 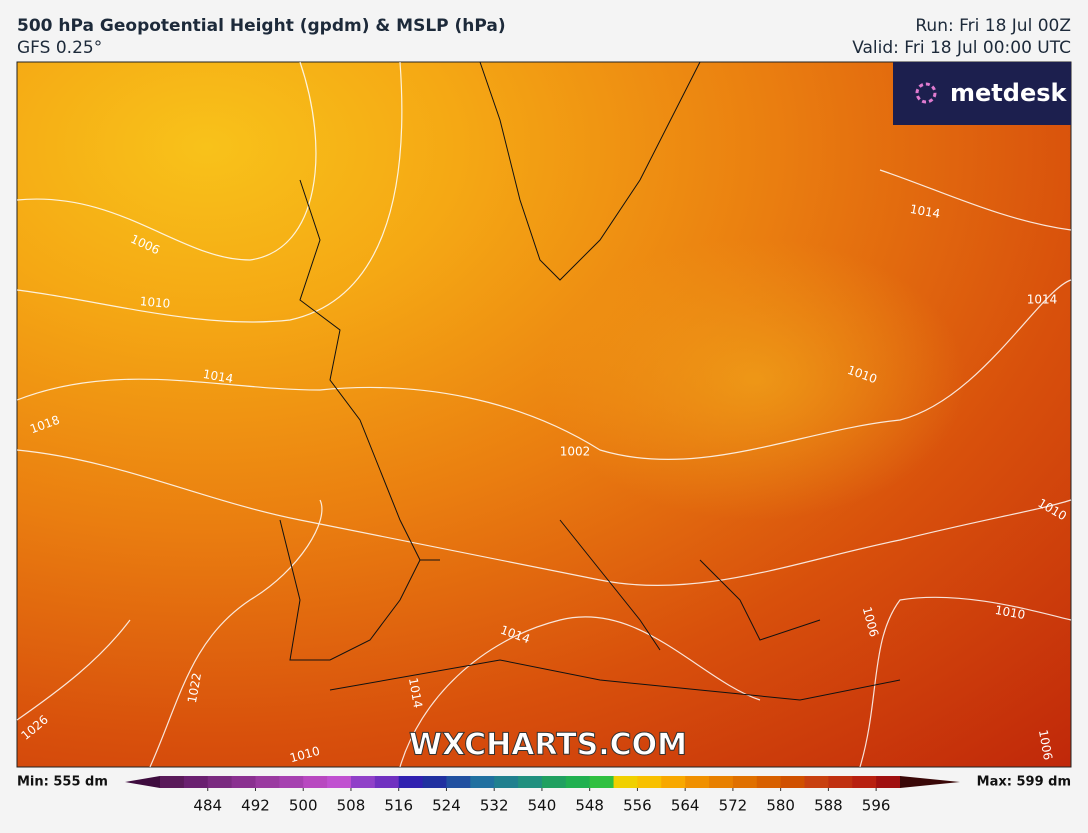 What do you see at coordinates (548, 745) in the screenshot?
I see `watermark: WXCHARTS.COM` at bounding box center [548, 745].